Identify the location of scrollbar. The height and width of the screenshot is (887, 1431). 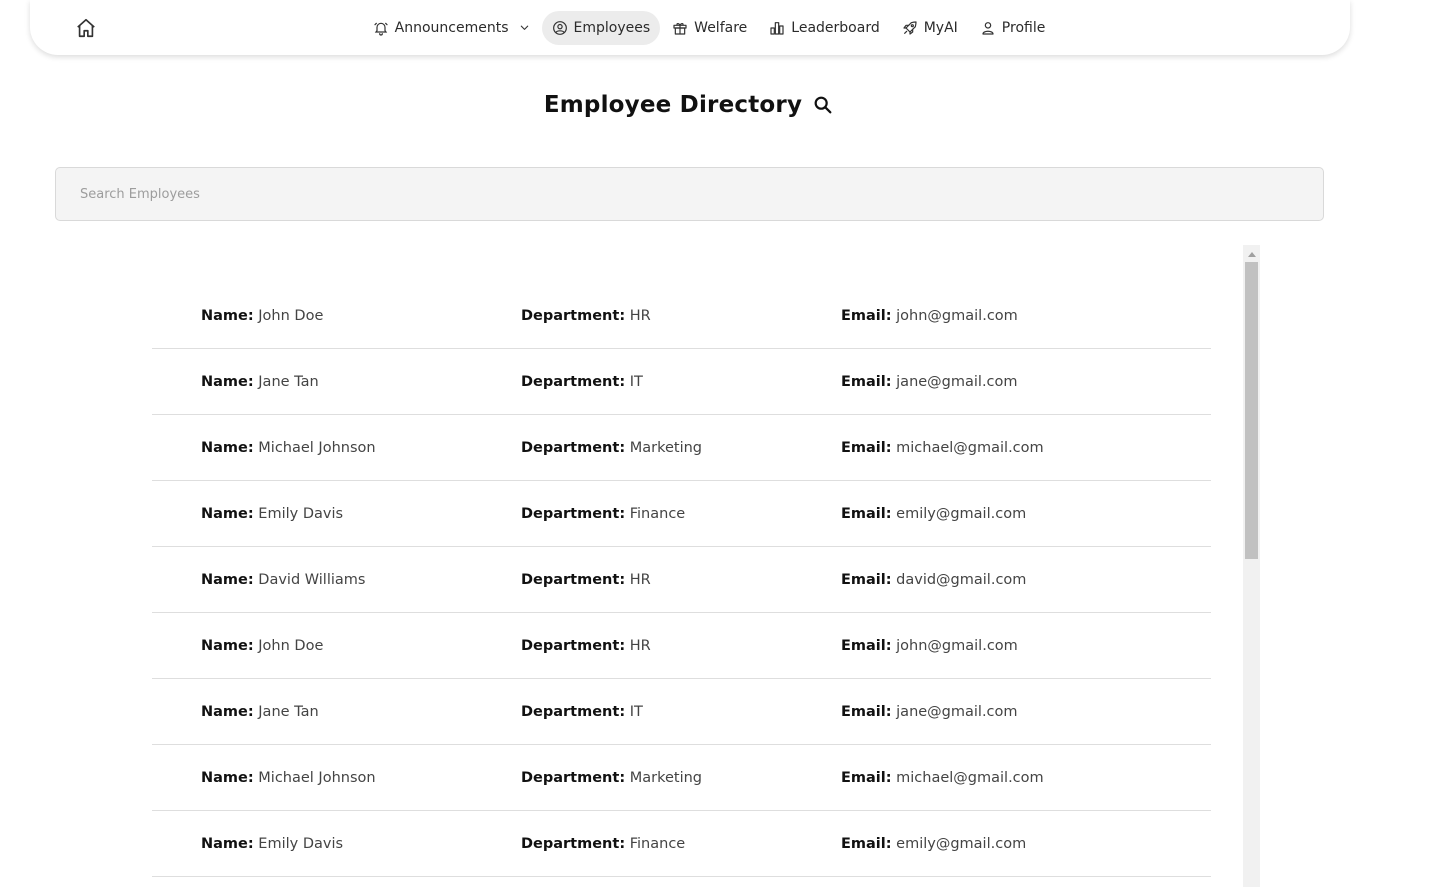
(1251, 566).